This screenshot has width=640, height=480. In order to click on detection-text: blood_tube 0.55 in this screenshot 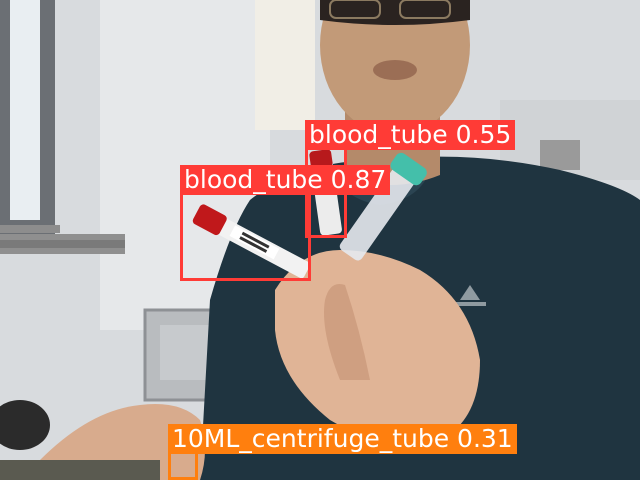, I will do `click(410, 134)`.